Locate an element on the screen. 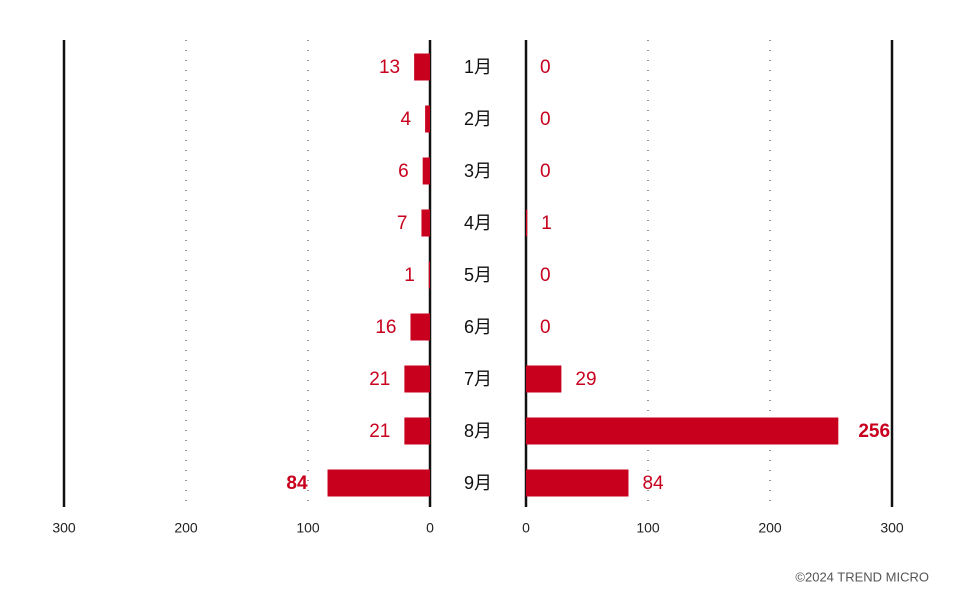  category-label: 4月 is located at coordinates (478, 223).